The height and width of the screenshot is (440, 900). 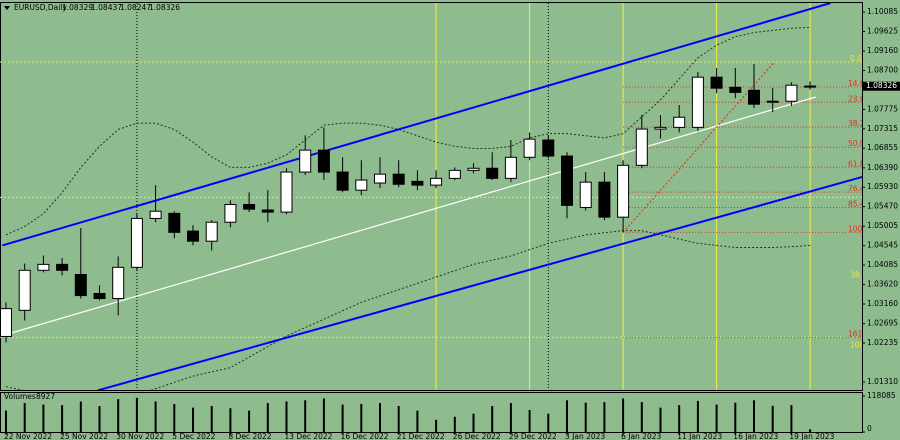 What do you see at coordinates (882, 225) in the screenshot?
I see `y-tick-label: 1.05005` at bounding box center [882, 225].